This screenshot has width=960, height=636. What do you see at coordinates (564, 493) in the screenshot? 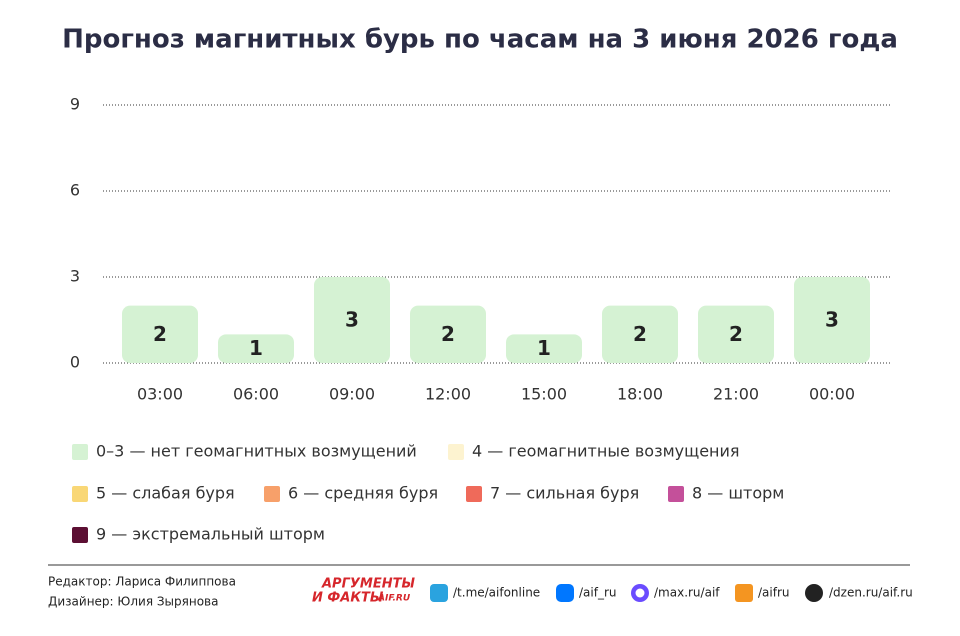
I see `legend-label: 7 — сильная буря` at bounding box center [564, 493].